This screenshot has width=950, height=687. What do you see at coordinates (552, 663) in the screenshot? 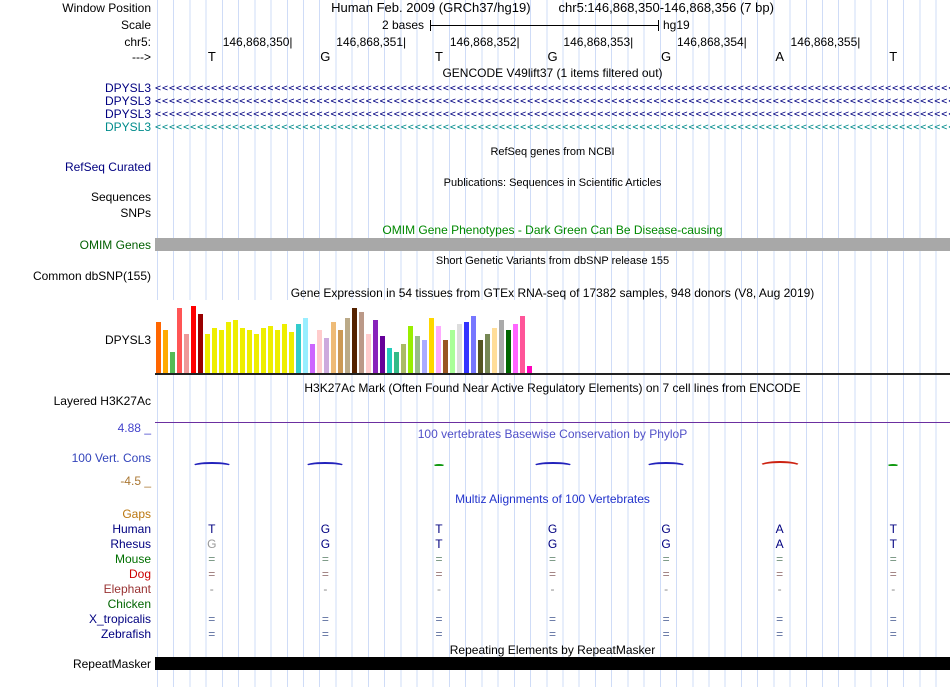
I see `repeatmasker-element-bar` at bounding box center [552, 663].